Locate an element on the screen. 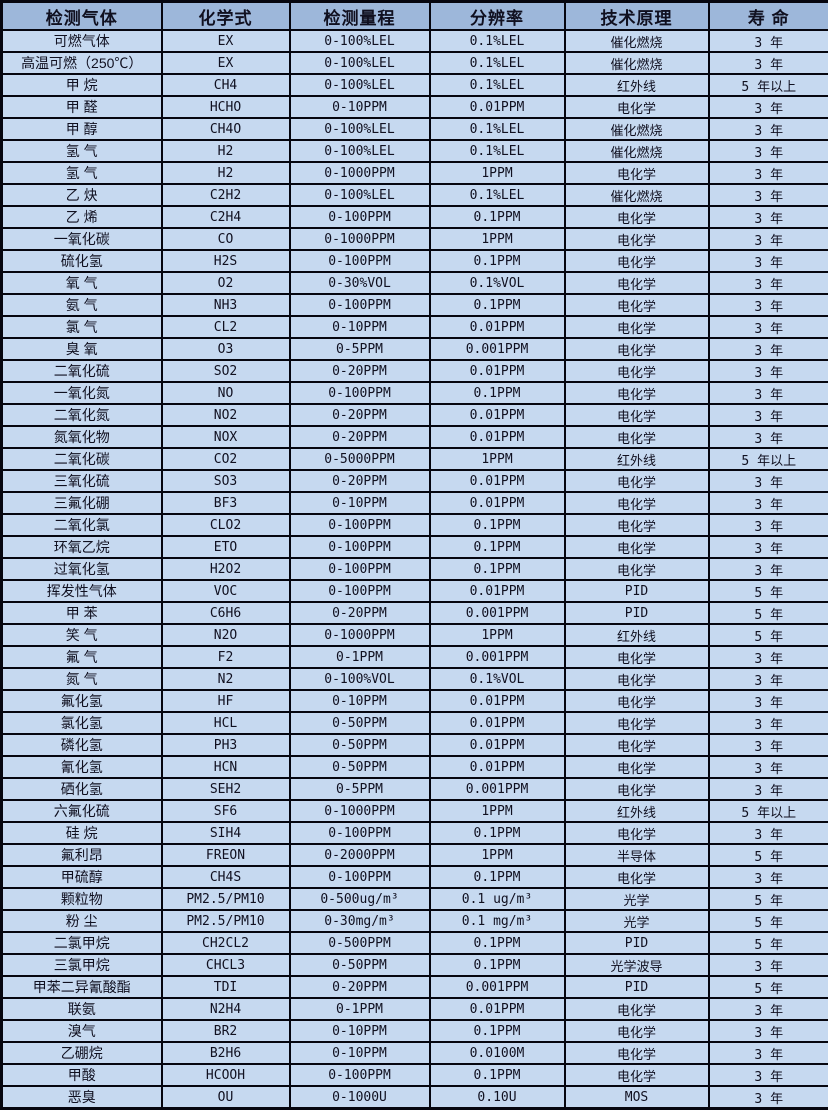 The height and width of the screenshot is (1110, 828). table-cell: PM2.5/PM10 is located at coordinates (226, 899).